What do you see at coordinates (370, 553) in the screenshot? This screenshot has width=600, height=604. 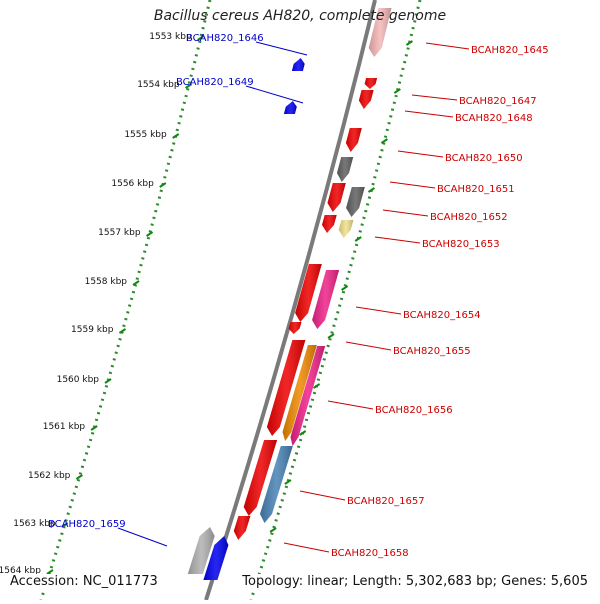 I see `gene-label-bcah820_1658: BCAH820_1658` at bounding box center [370, 553].